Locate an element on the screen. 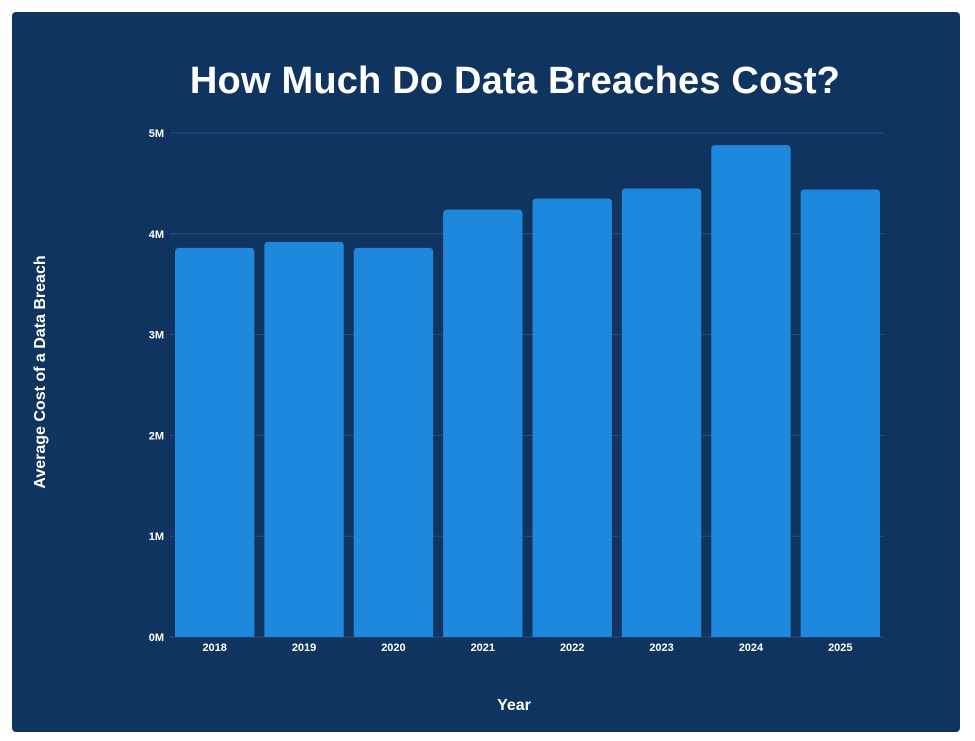 This screenshot has height=741, width=975. x-tick-label: 2019 is located at coordinates (304, 648).